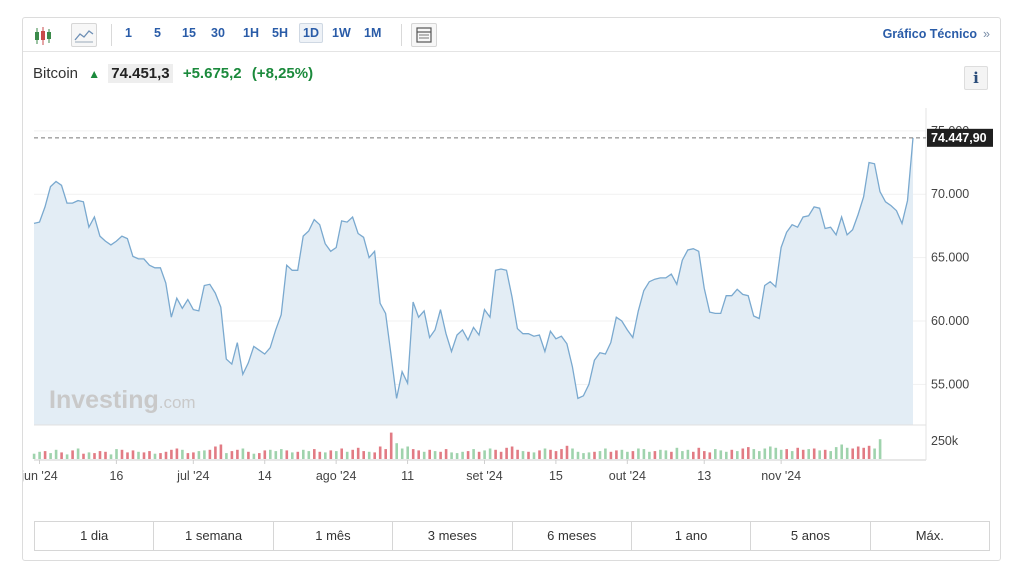  I want to click on table-view-icon, so click(424, 35).